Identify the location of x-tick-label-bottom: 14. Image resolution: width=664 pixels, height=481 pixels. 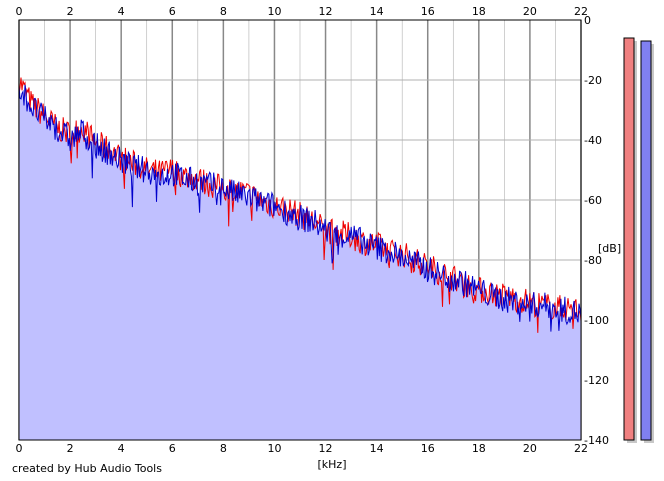
(377, 448).